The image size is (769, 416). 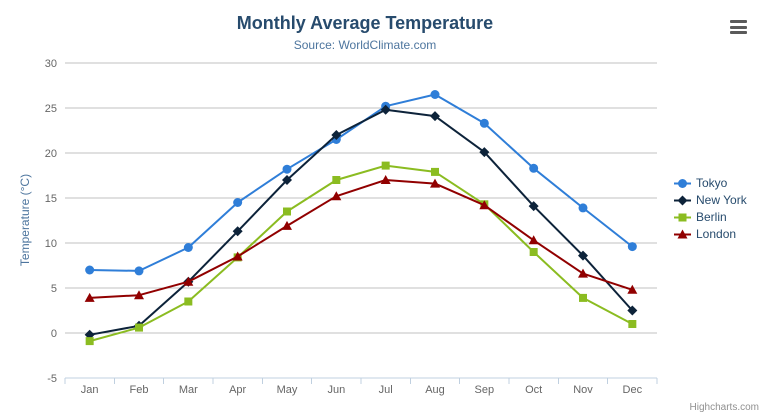 I want to click on legend-marker-triangle-icon, so click(x=682, y=233).